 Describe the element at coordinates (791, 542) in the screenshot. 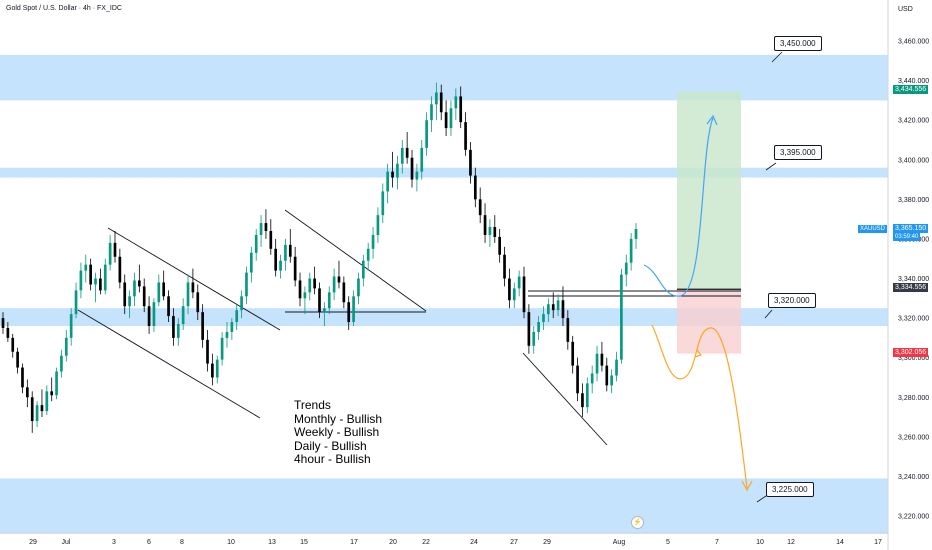

I see `x-tick-label: 12` at that location.